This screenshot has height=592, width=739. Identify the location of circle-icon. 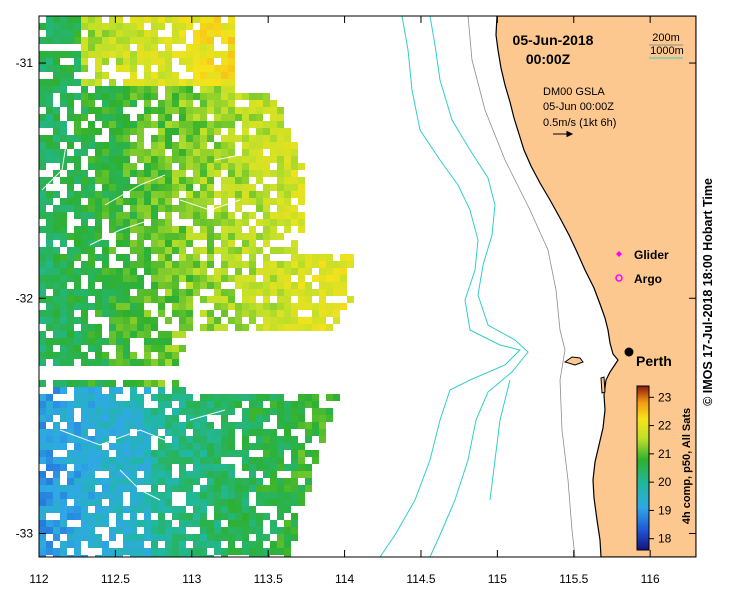
(619, 278).